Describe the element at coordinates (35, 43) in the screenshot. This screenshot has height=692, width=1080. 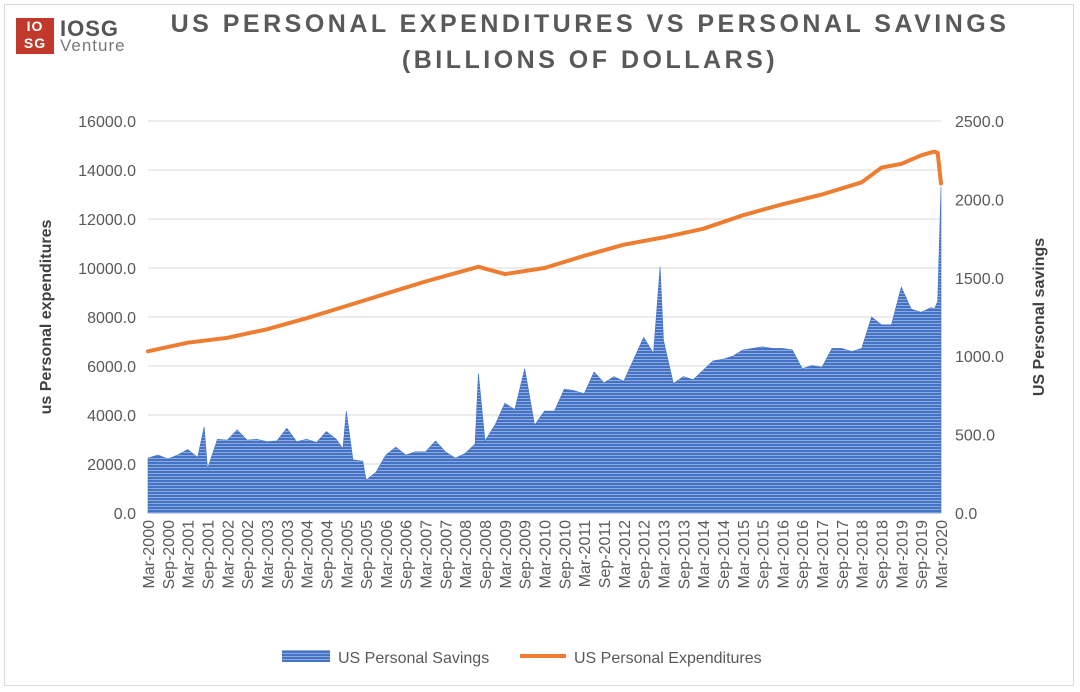
I see `logo-mark-bottom: SG` at that location.